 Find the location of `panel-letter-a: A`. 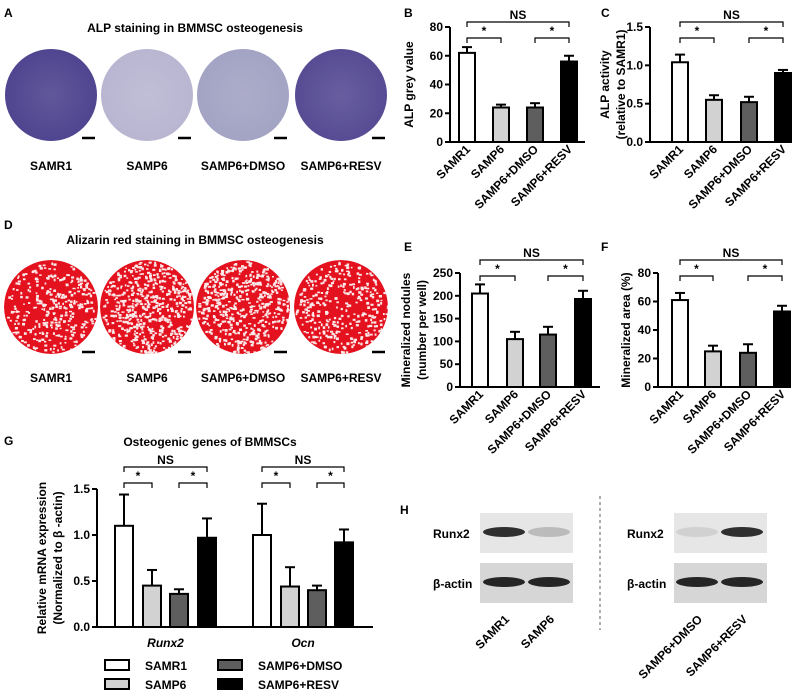

panel-letter-a: A is located at coordinates (8, 13).